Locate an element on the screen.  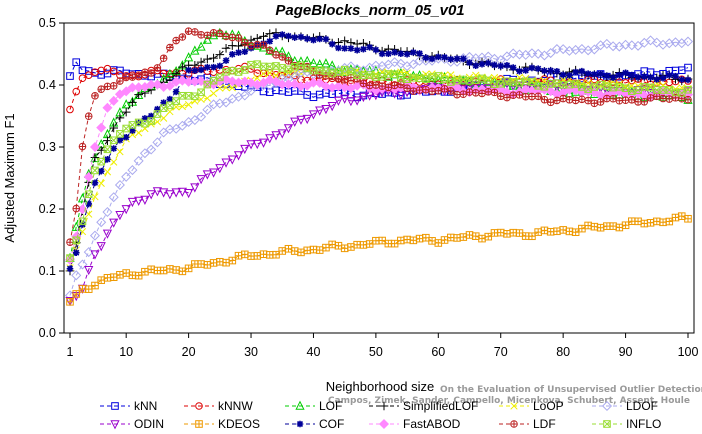
legend-label: LoOP is located at coordinates (548, 406).